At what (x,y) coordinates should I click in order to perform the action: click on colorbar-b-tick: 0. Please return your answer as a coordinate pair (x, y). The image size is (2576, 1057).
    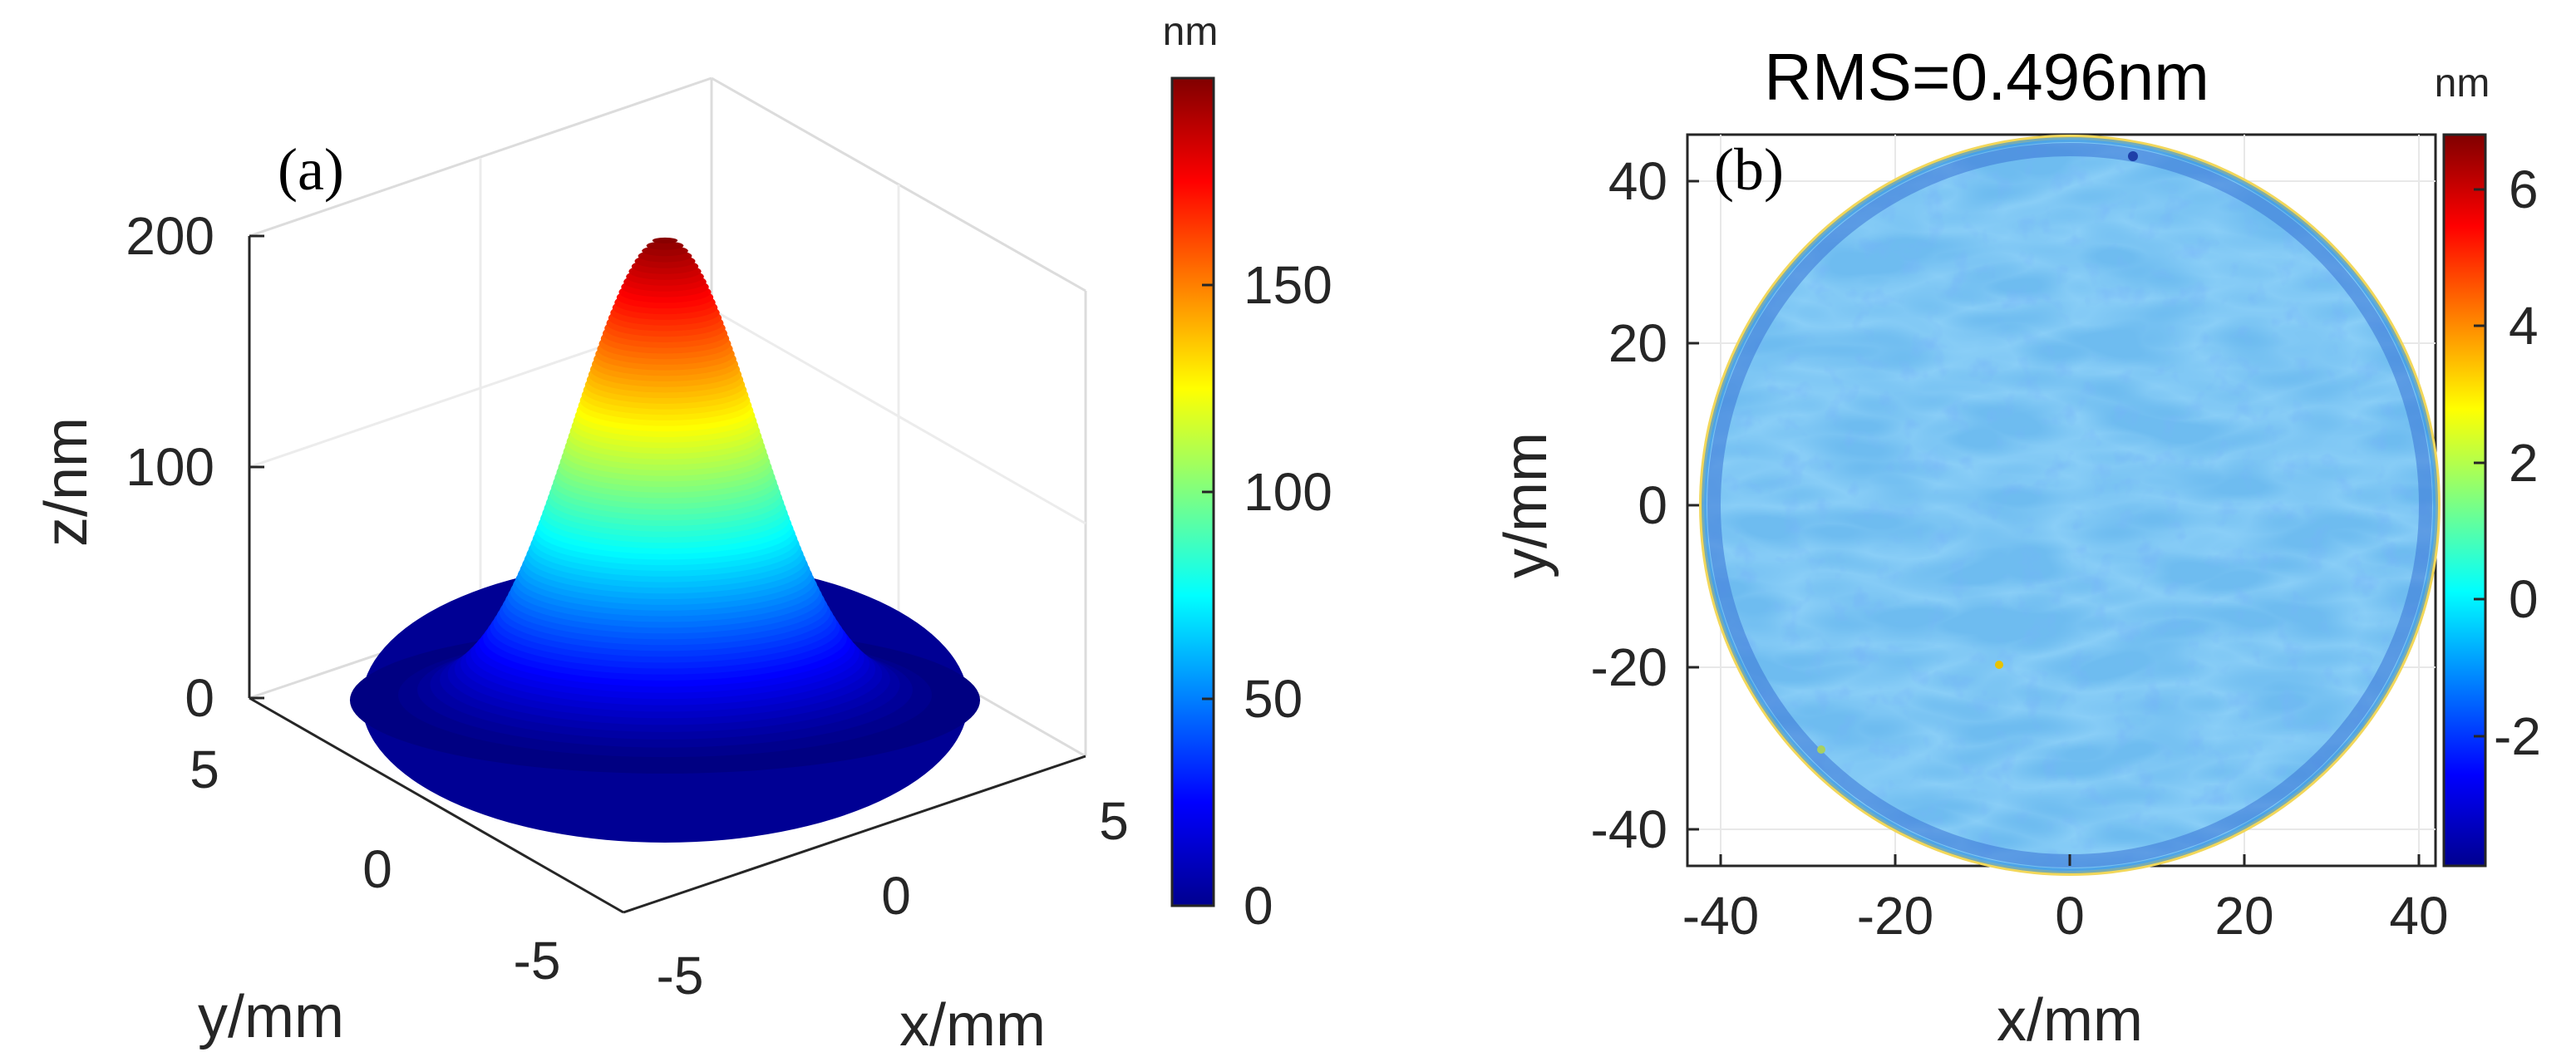
    Looking at the image, I should click on (2524, 599).